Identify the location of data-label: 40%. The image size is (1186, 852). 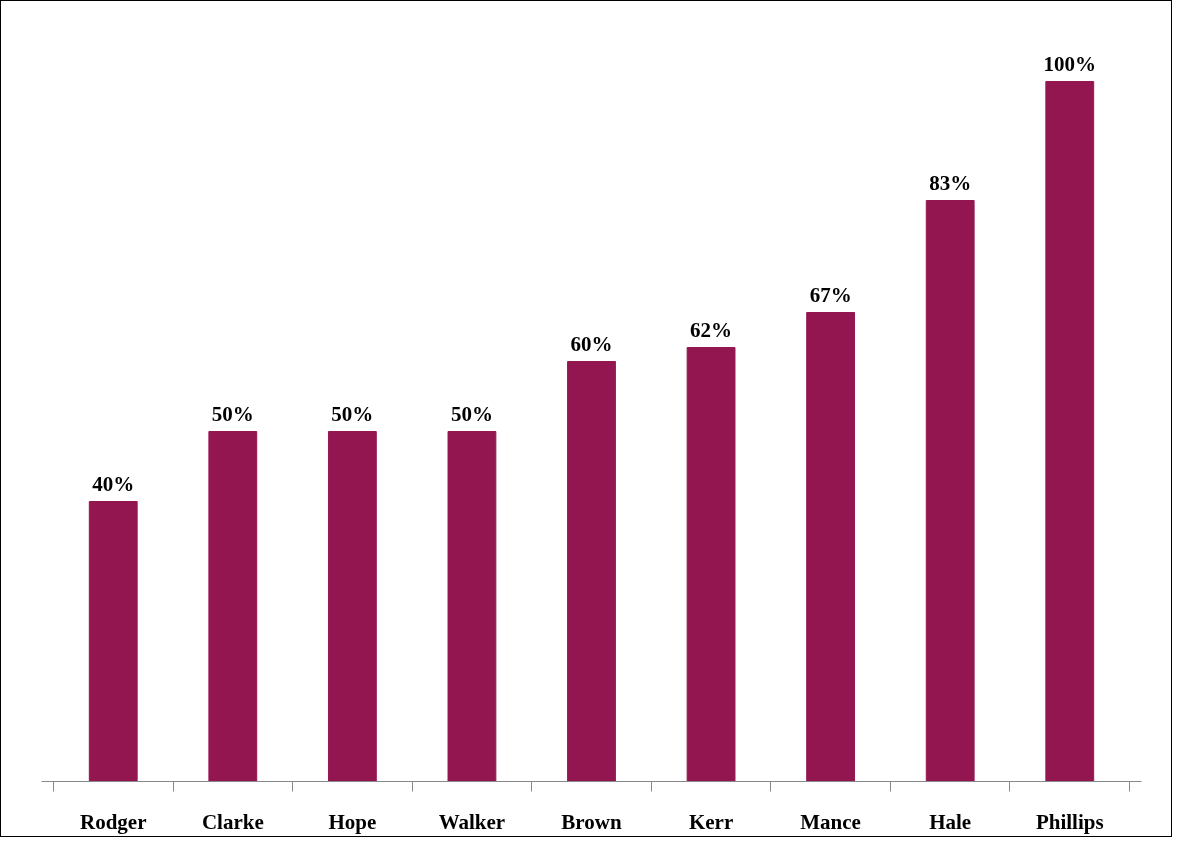
(113, 483).